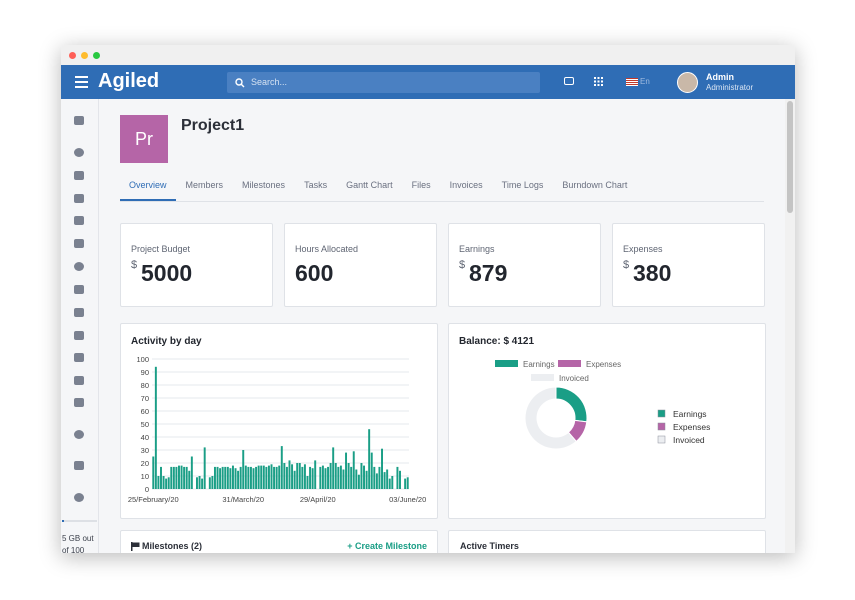 The width and height of the screenshot is (855, 600). I want to click on home-icon, so click(79, 120).